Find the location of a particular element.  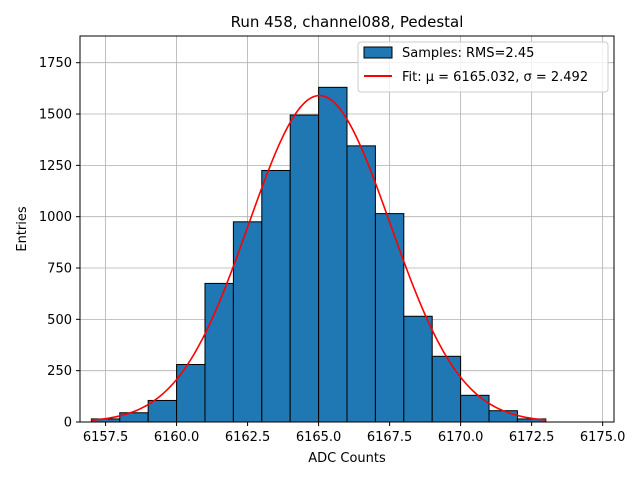

y-tick-label: 1500 is located at coordinates (55, 115).